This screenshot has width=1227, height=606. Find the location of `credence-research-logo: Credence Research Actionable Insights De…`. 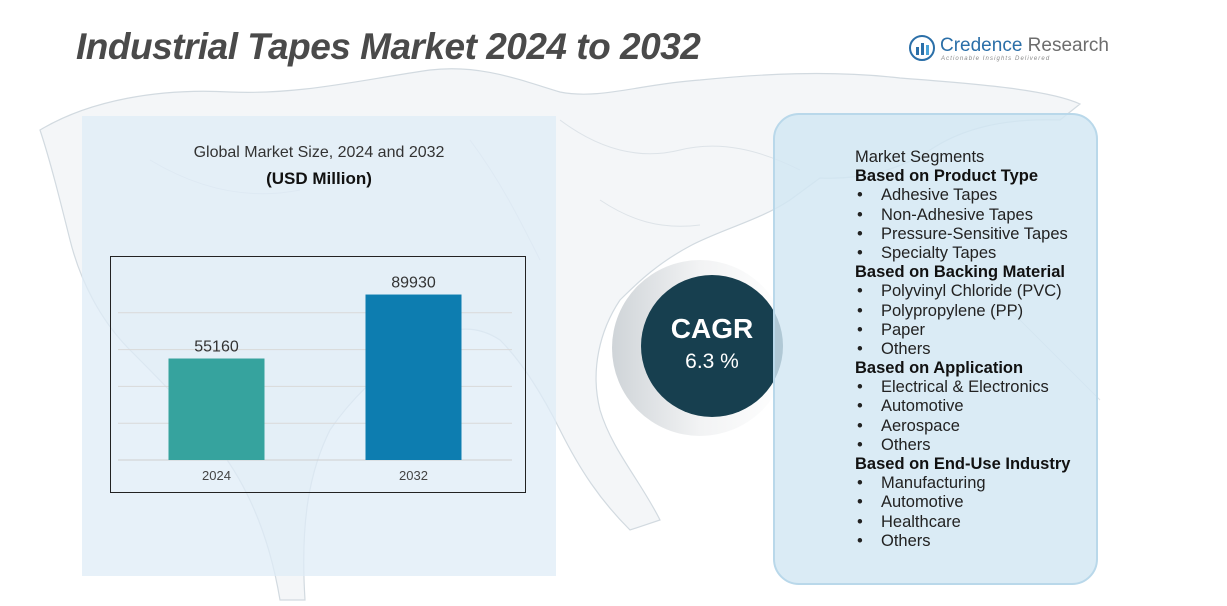

credence-research-logo: Credence Research Actionable Insights De… is located at coordinates (1008, 50).